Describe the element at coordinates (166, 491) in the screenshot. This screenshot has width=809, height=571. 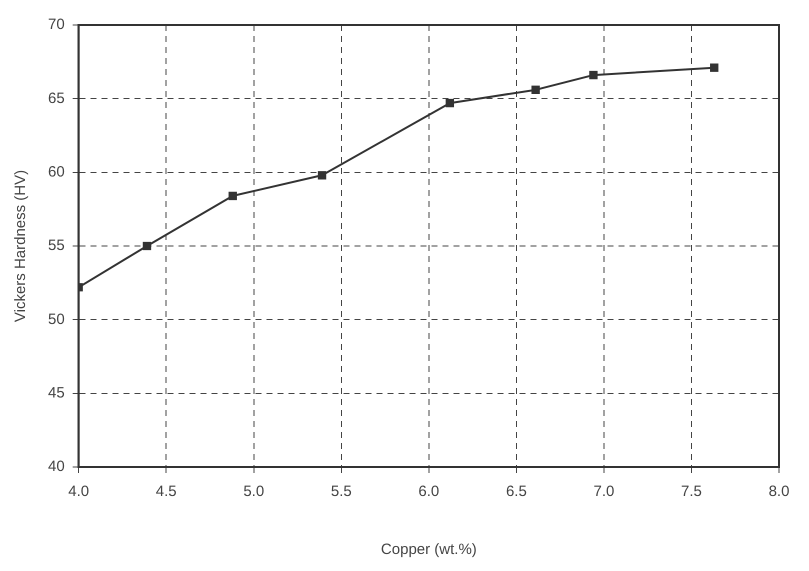
I see `x-tick-label: 4.5` at that location.